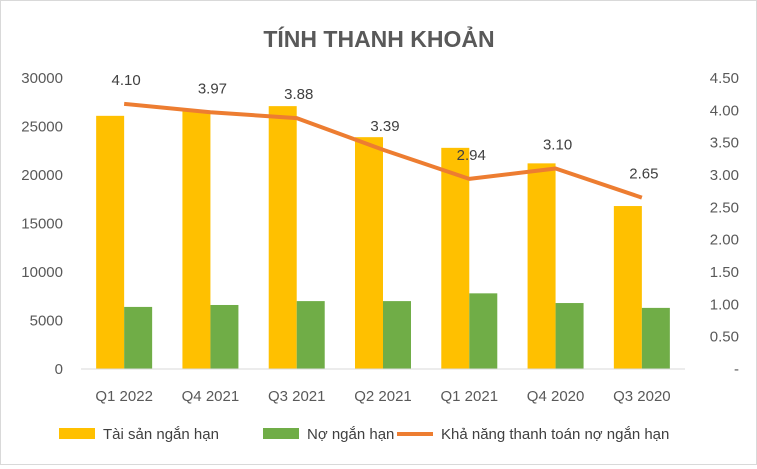 The width and height of the screenshot is (757, 469). Describe the element at coordinates (557, 145) in the screenshot. I see `data-label: 3.10` at that location.